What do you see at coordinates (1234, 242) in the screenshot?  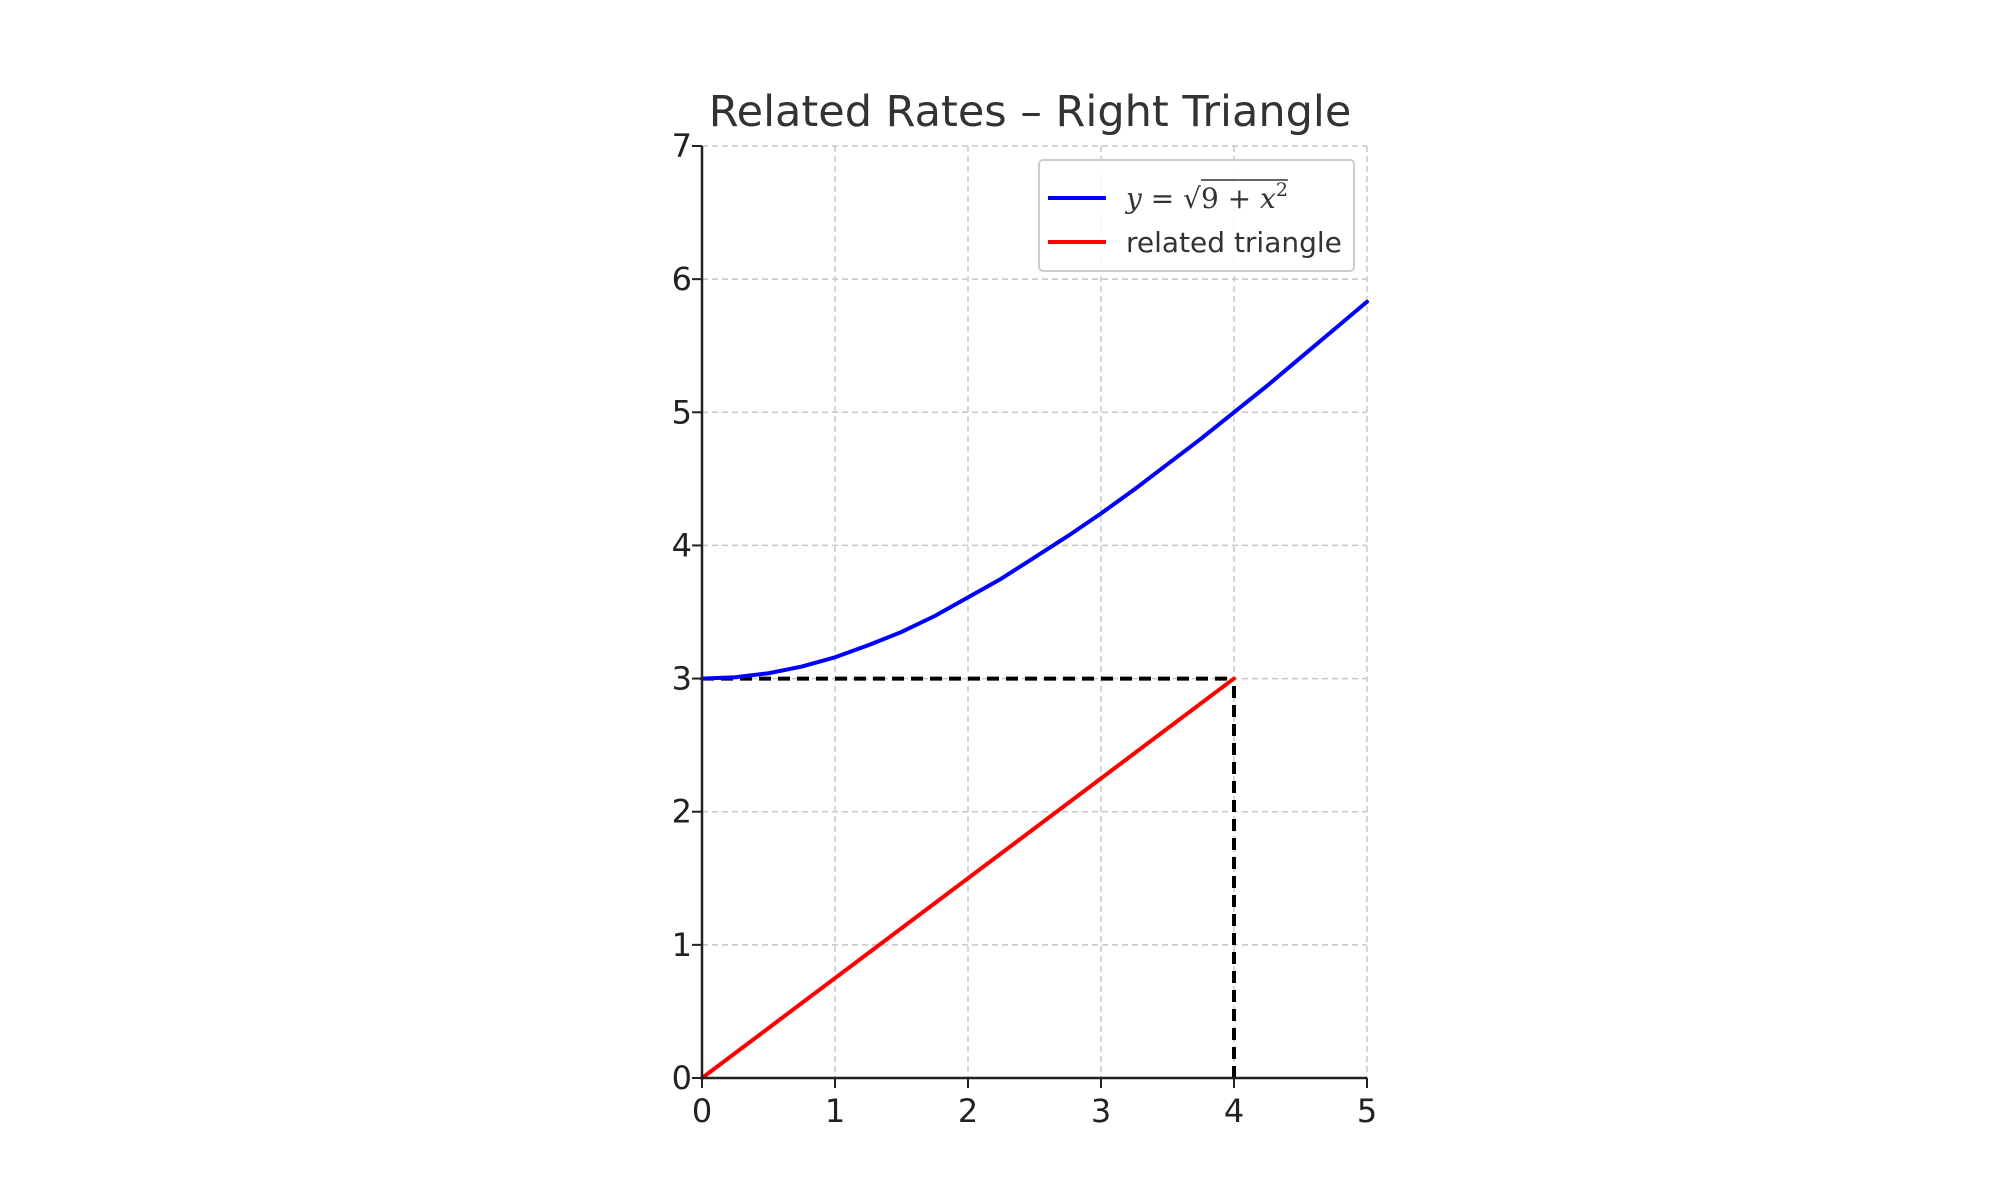 I see `legend-label-triangle: related triangle` at bounding box center [1234, 242].